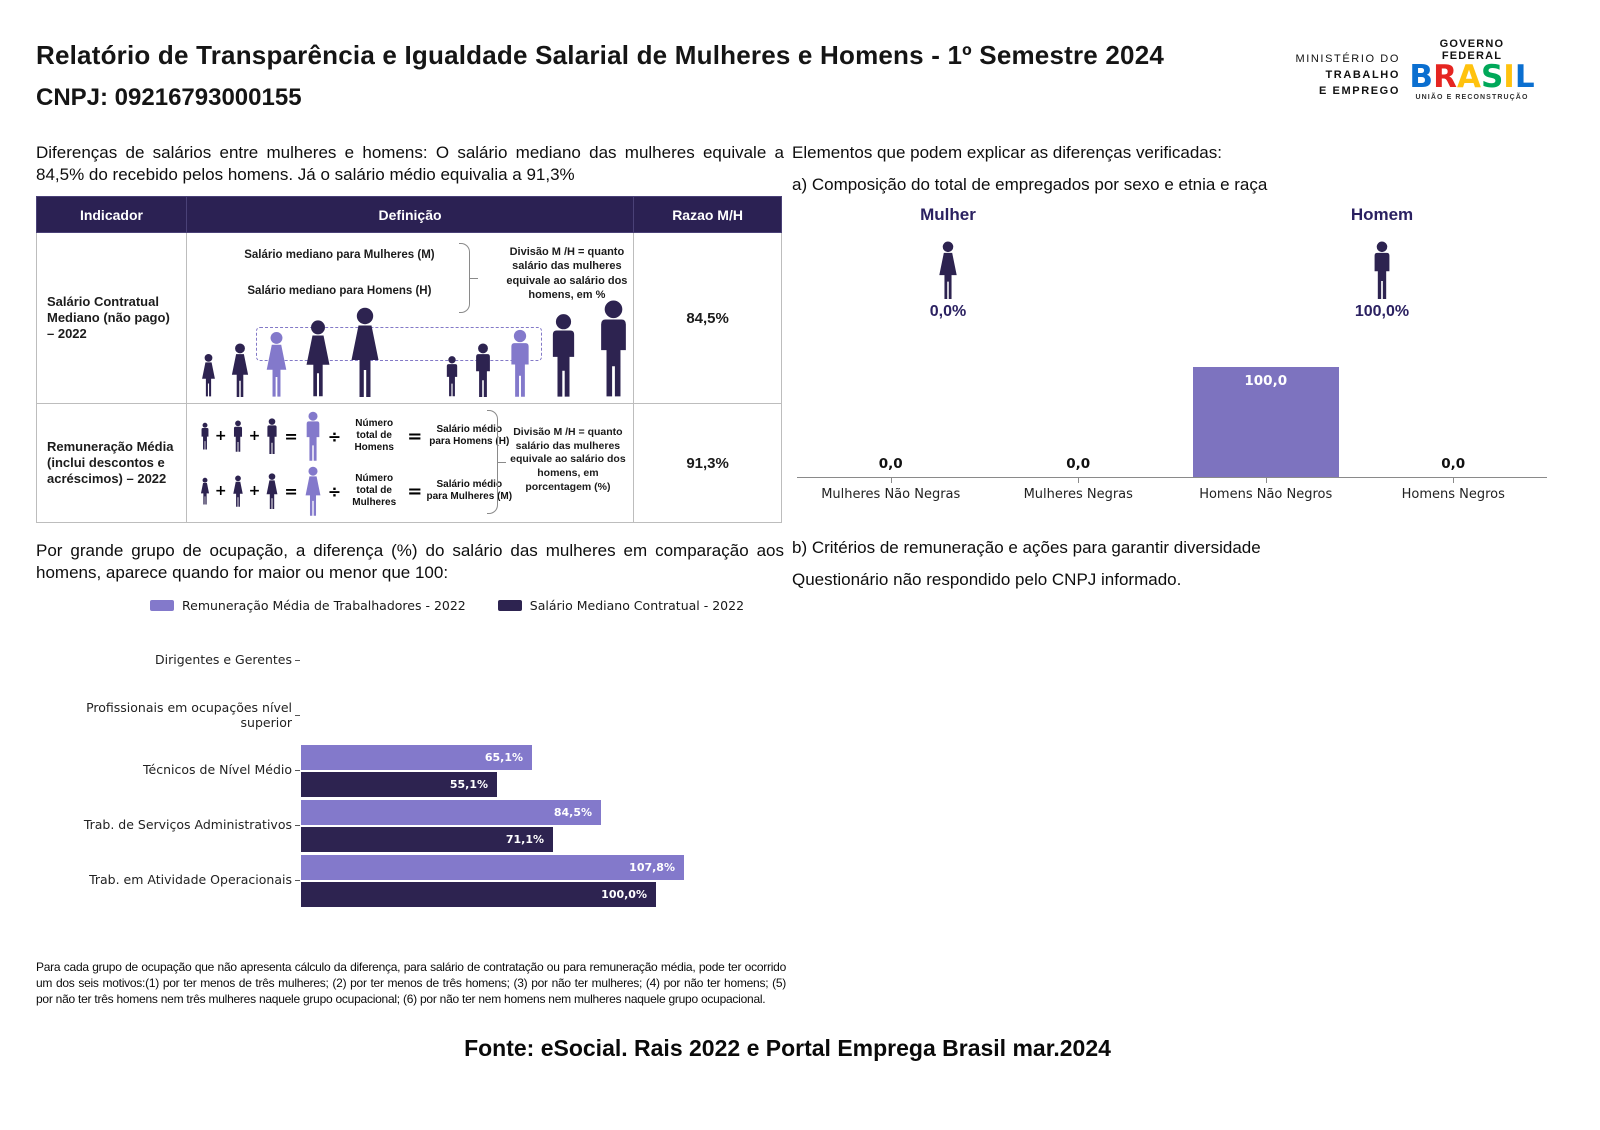  I want to click on median-ratio-value: 84,5%, so click(707, 318).